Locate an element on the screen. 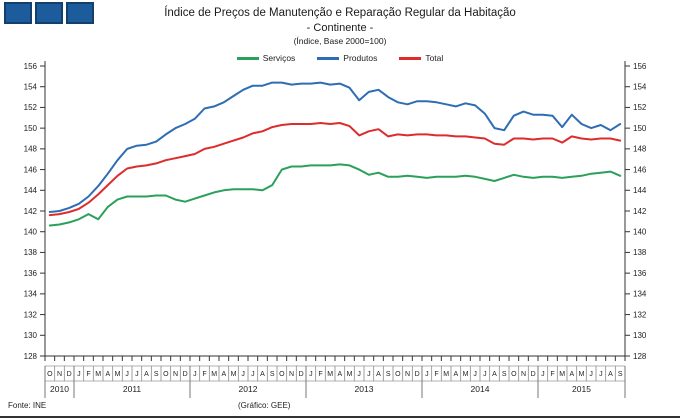 The height and width of the screenshot is (418, 680). y-tick-label-right: 132 is located at coordinates (640, 314).